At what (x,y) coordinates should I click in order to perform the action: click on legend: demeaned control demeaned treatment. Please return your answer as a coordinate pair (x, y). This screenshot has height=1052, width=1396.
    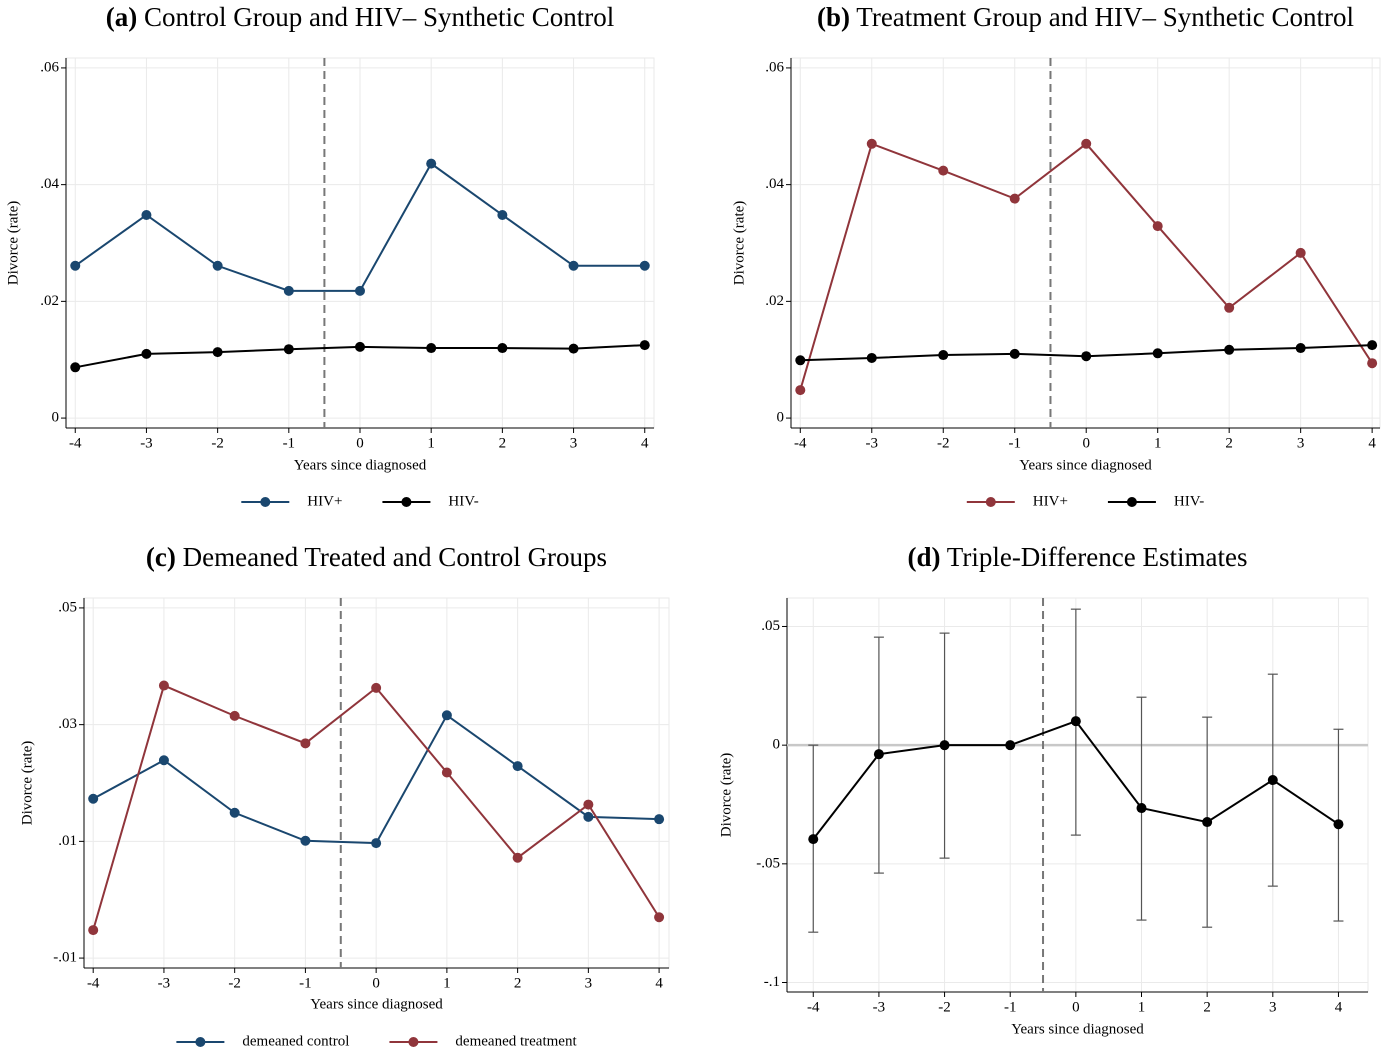
    Looking at the image, I should click on (376, 1041).